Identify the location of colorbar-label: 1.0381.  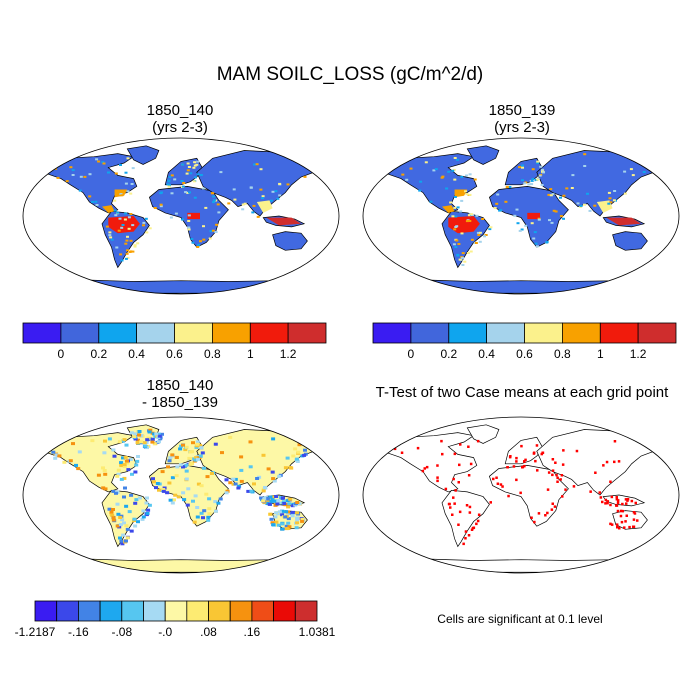
(317, 632).